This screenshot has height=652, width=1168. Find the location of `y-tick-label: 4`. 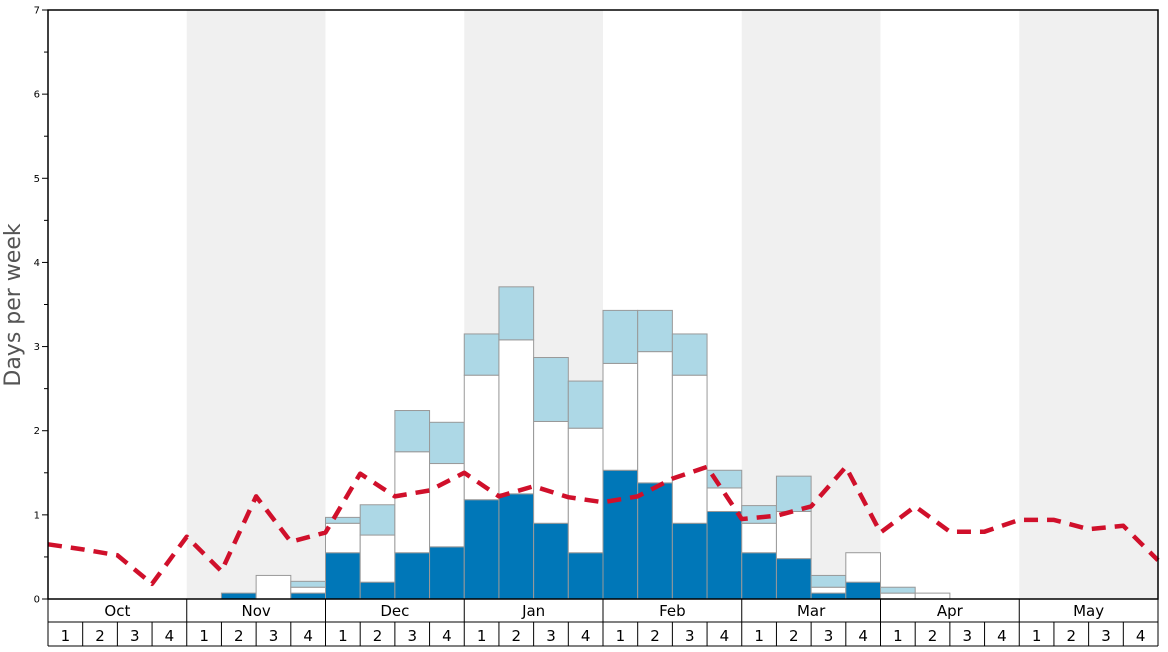

y-tick-label: 4 is located at coordinates (37, 263).